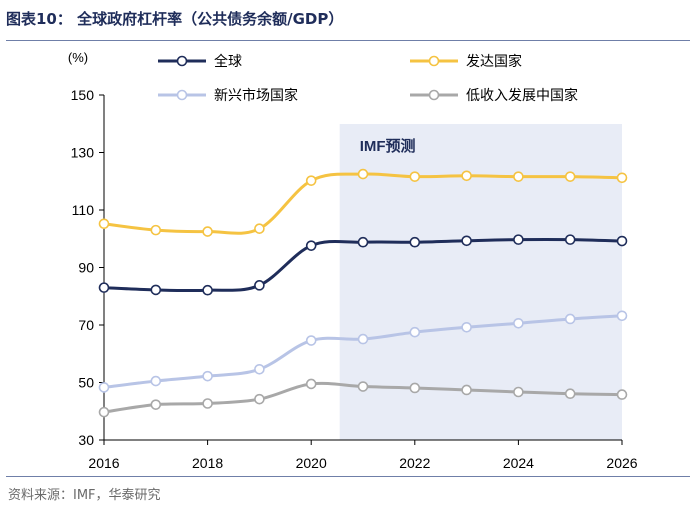  Describe the element at coordinates (348, 476) in the screenshot. I see `footer-divider` at that location.